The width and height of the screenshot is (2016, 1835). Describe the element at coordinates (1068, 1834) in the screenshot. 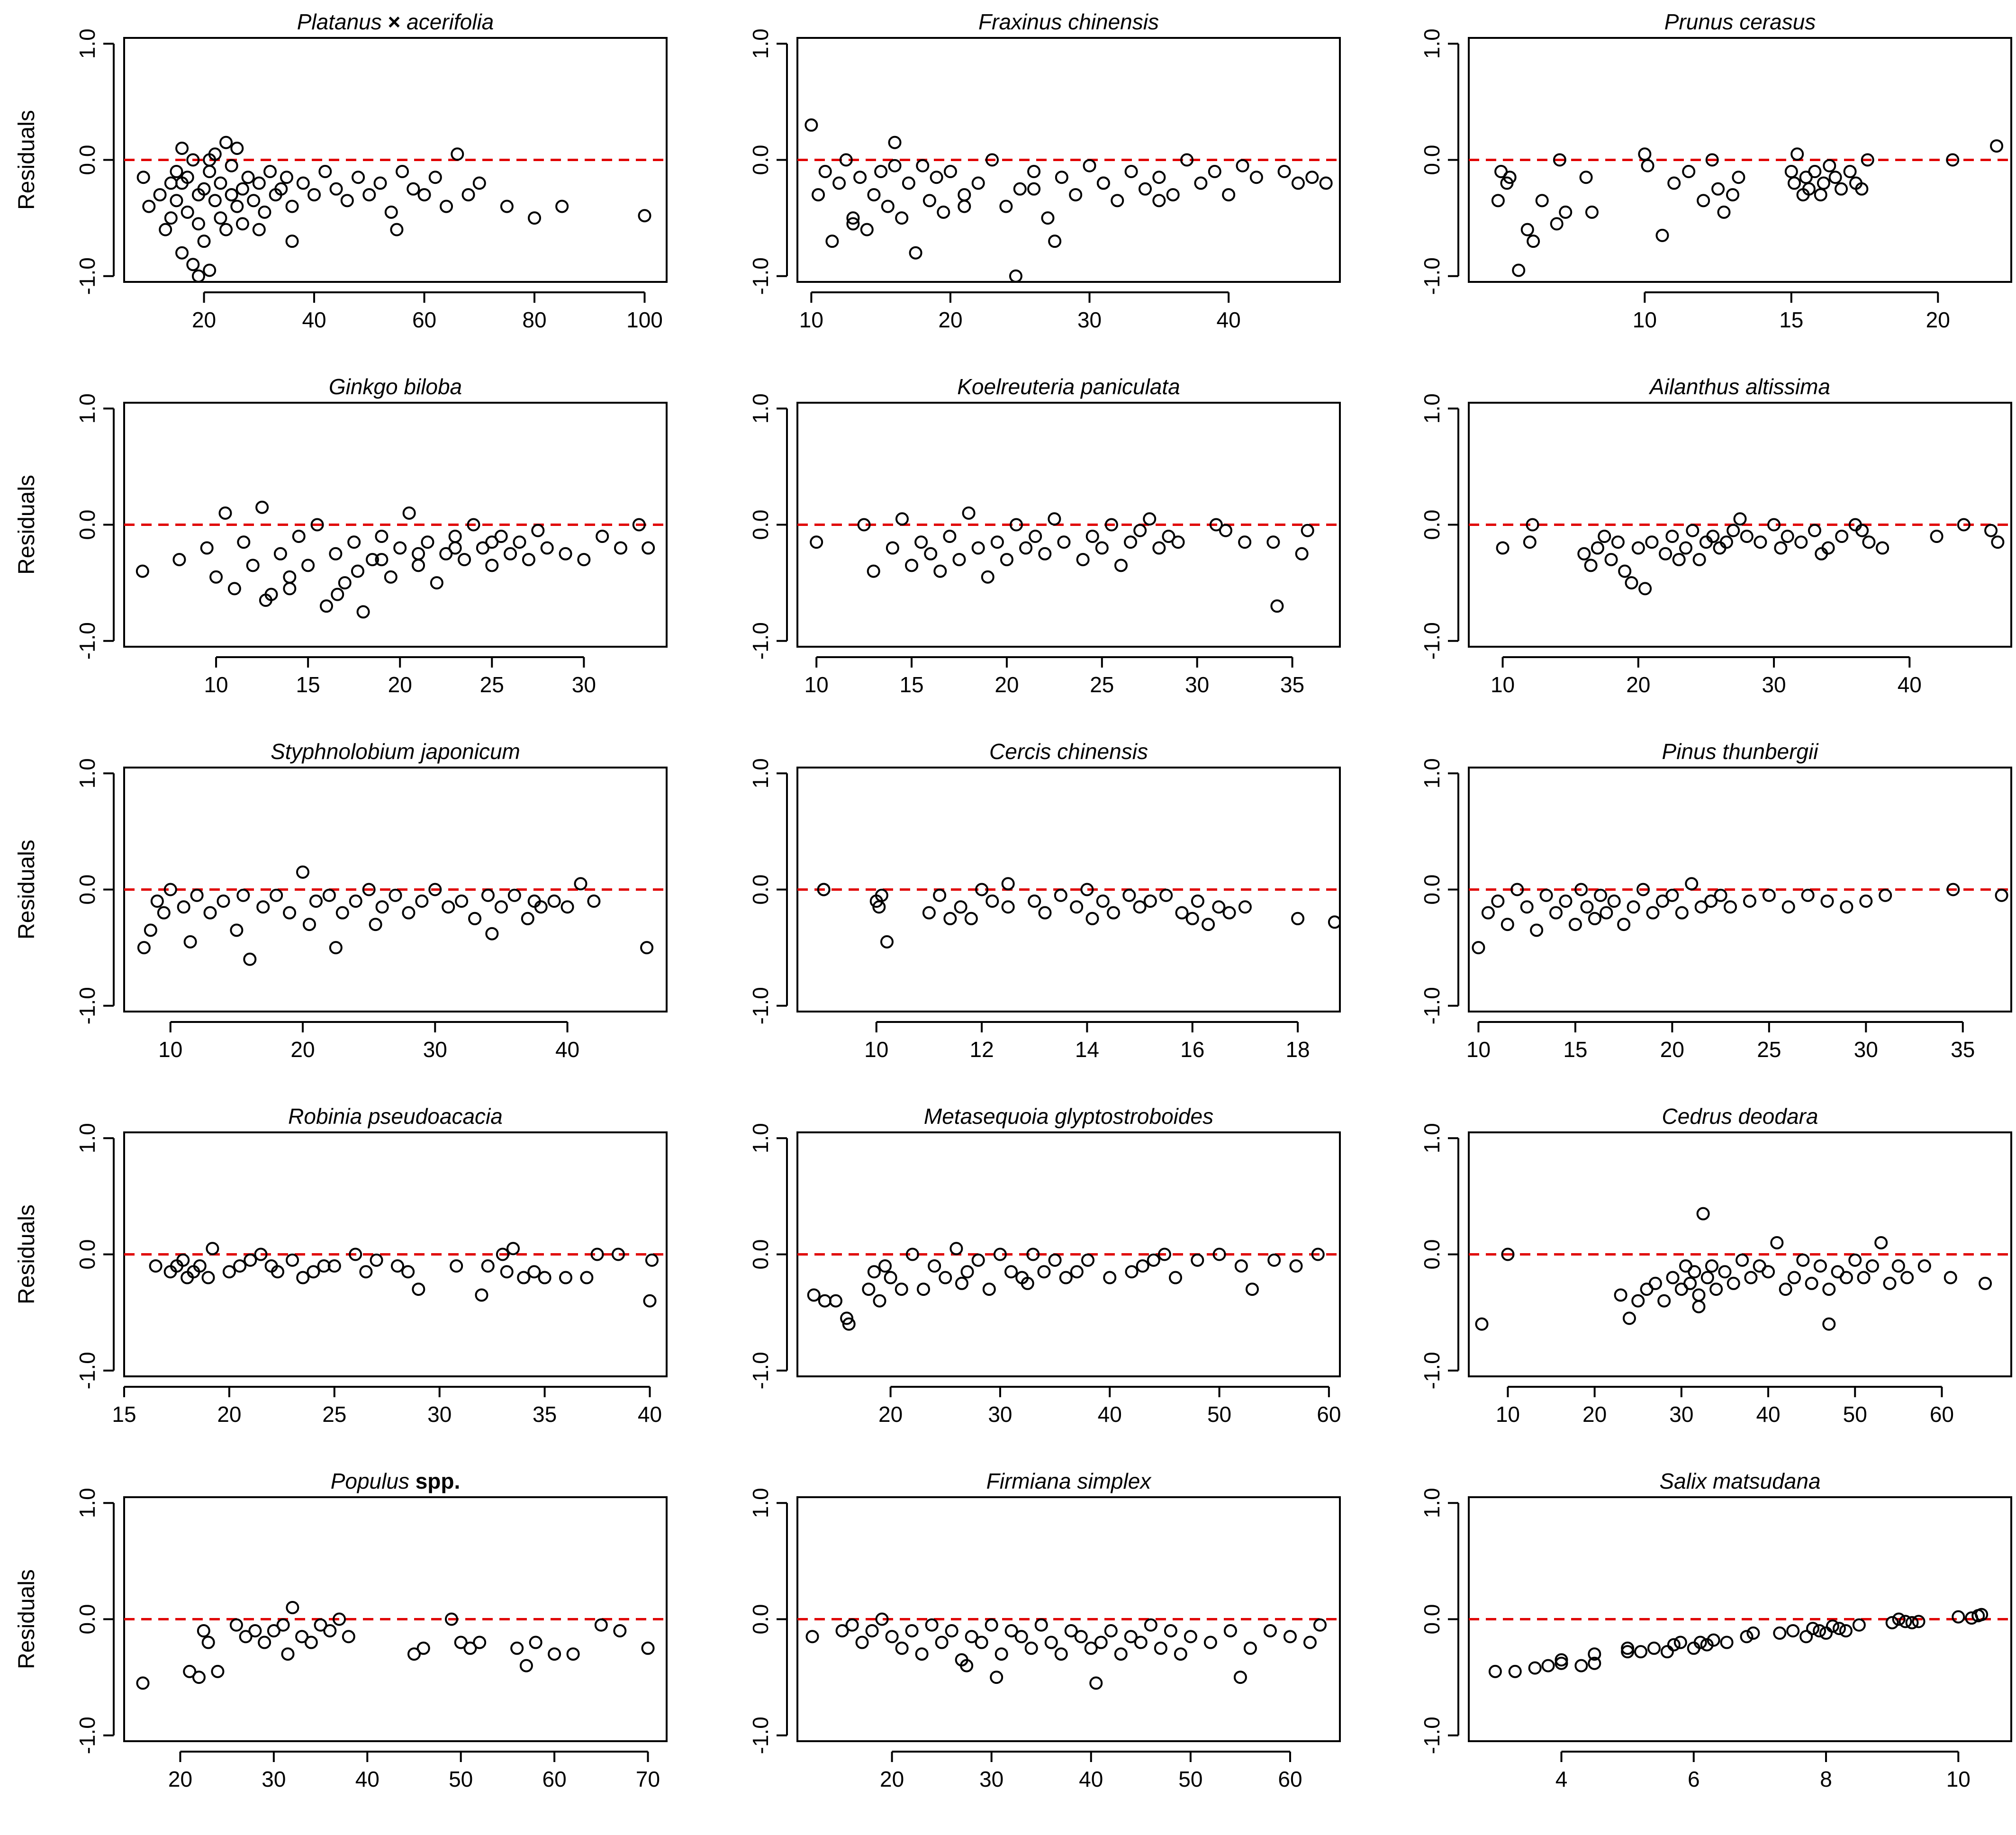

I see `x-axis-label: Diameter (cm)` at that location.